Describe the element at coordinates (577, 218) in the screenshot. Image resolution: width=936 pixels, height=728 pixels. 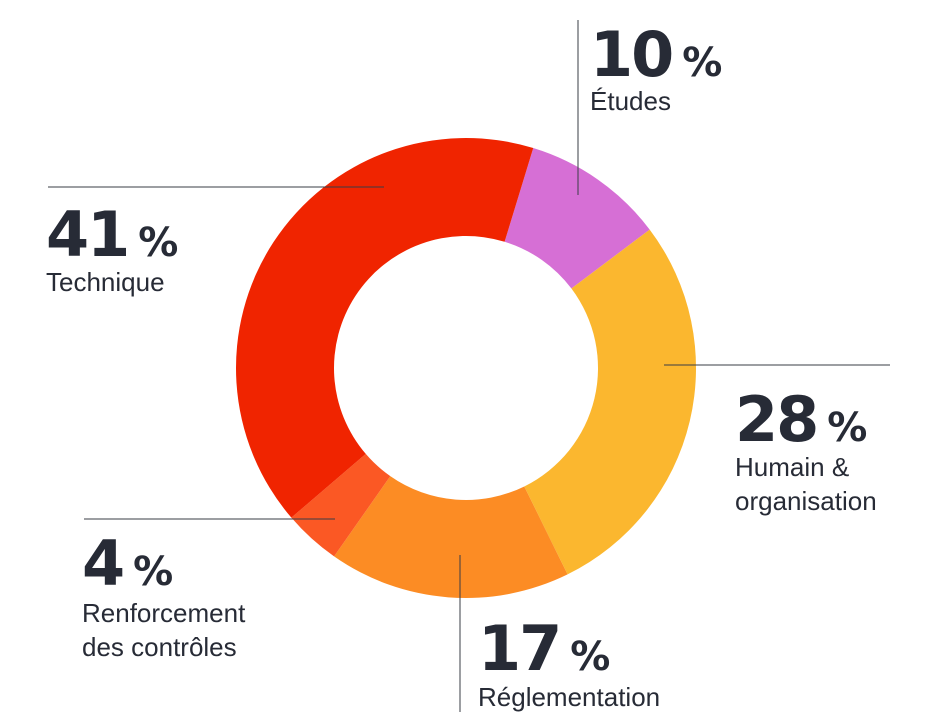
I see `slice-etudes` at that location.